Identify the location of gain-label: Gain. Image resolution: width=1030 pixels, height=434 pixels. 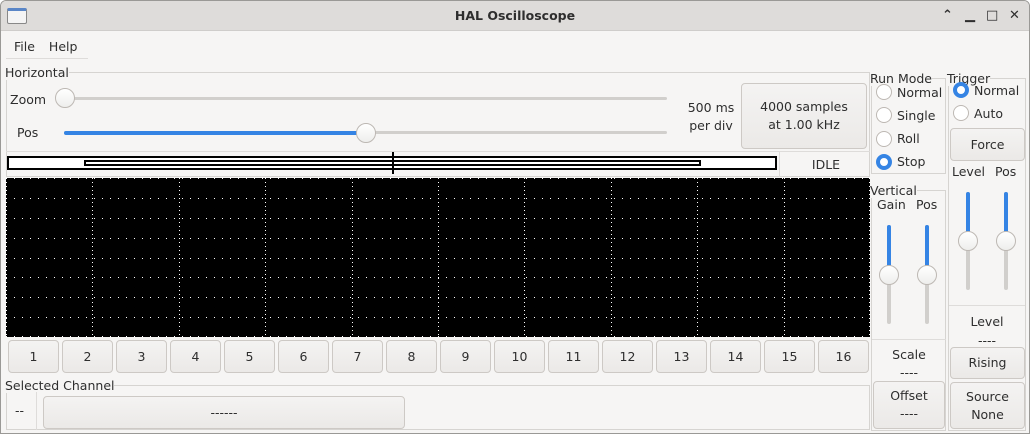
(891, 204).